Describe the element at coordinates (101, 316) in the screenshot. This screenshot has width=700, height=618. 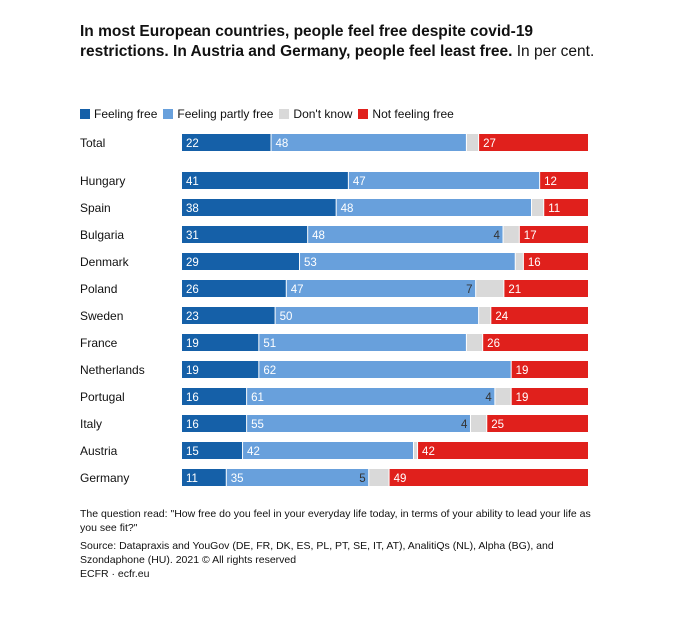
I see `row-label-sweden: Sweden` at that location.